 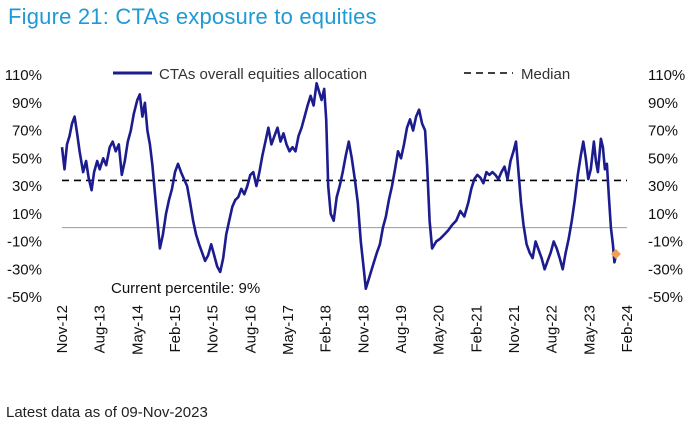 I want to click on y-tick-label-right: 50%, so click(x=663, y=158).